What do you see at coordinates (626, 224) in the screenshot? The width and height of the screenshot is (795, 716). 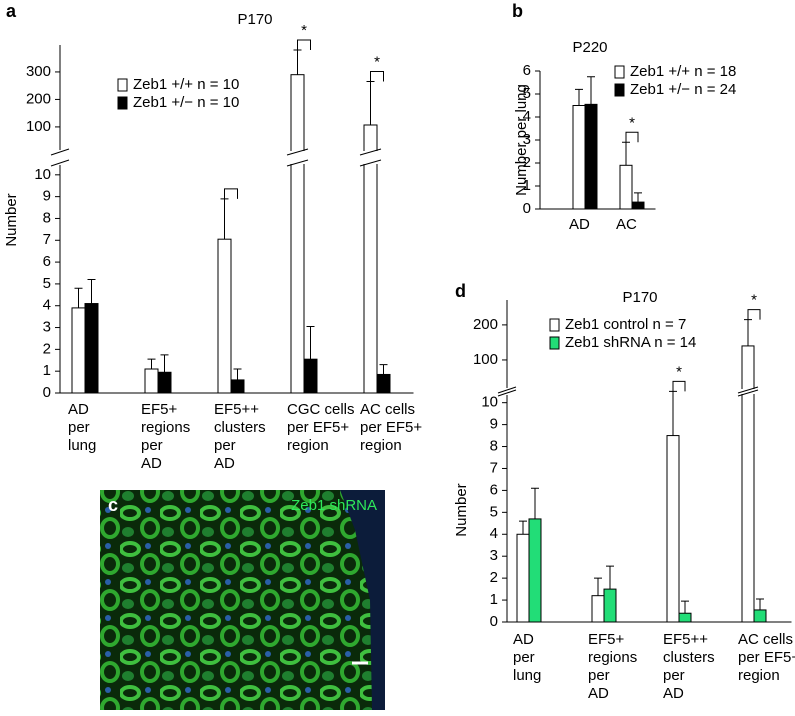 I see `x-tick-label: AC` at bounding box center [626, 224].